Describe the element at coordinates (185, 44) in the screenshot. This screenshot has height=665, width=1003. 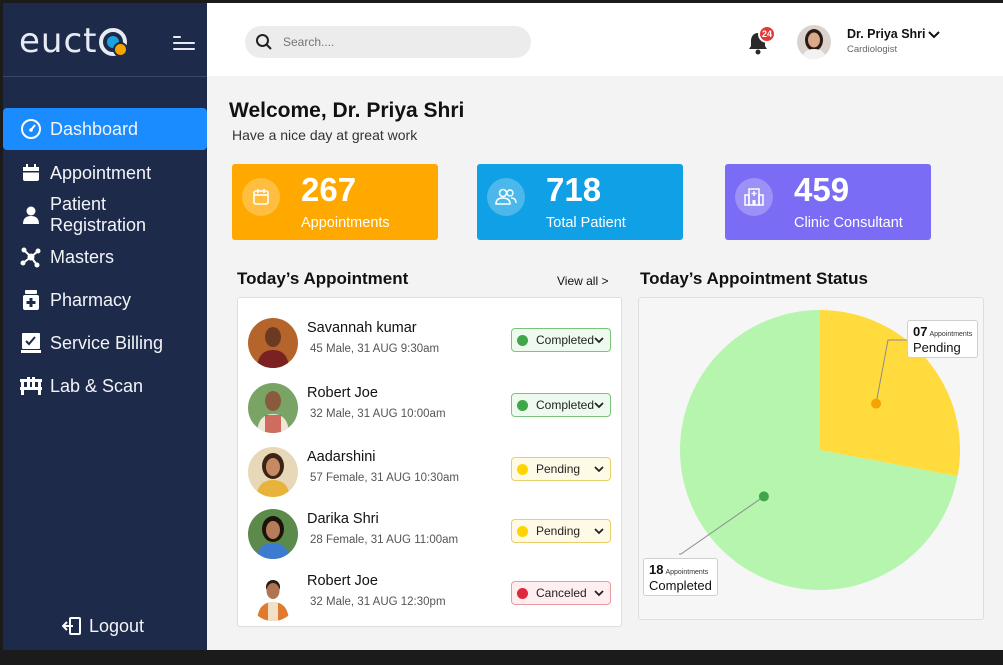
I see `hamburger-menu-icon` at that location.